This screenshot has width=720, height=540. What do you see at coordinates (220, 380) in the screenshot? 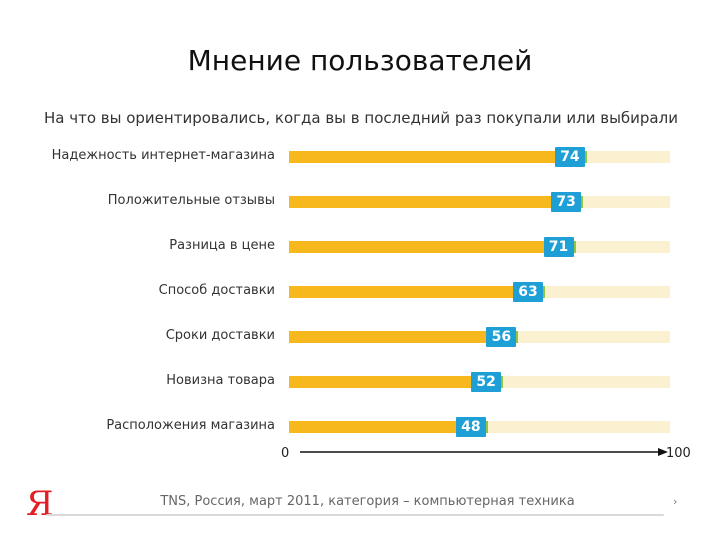
I see `category-label: Новизна товара` at bounding box center [220, 380].